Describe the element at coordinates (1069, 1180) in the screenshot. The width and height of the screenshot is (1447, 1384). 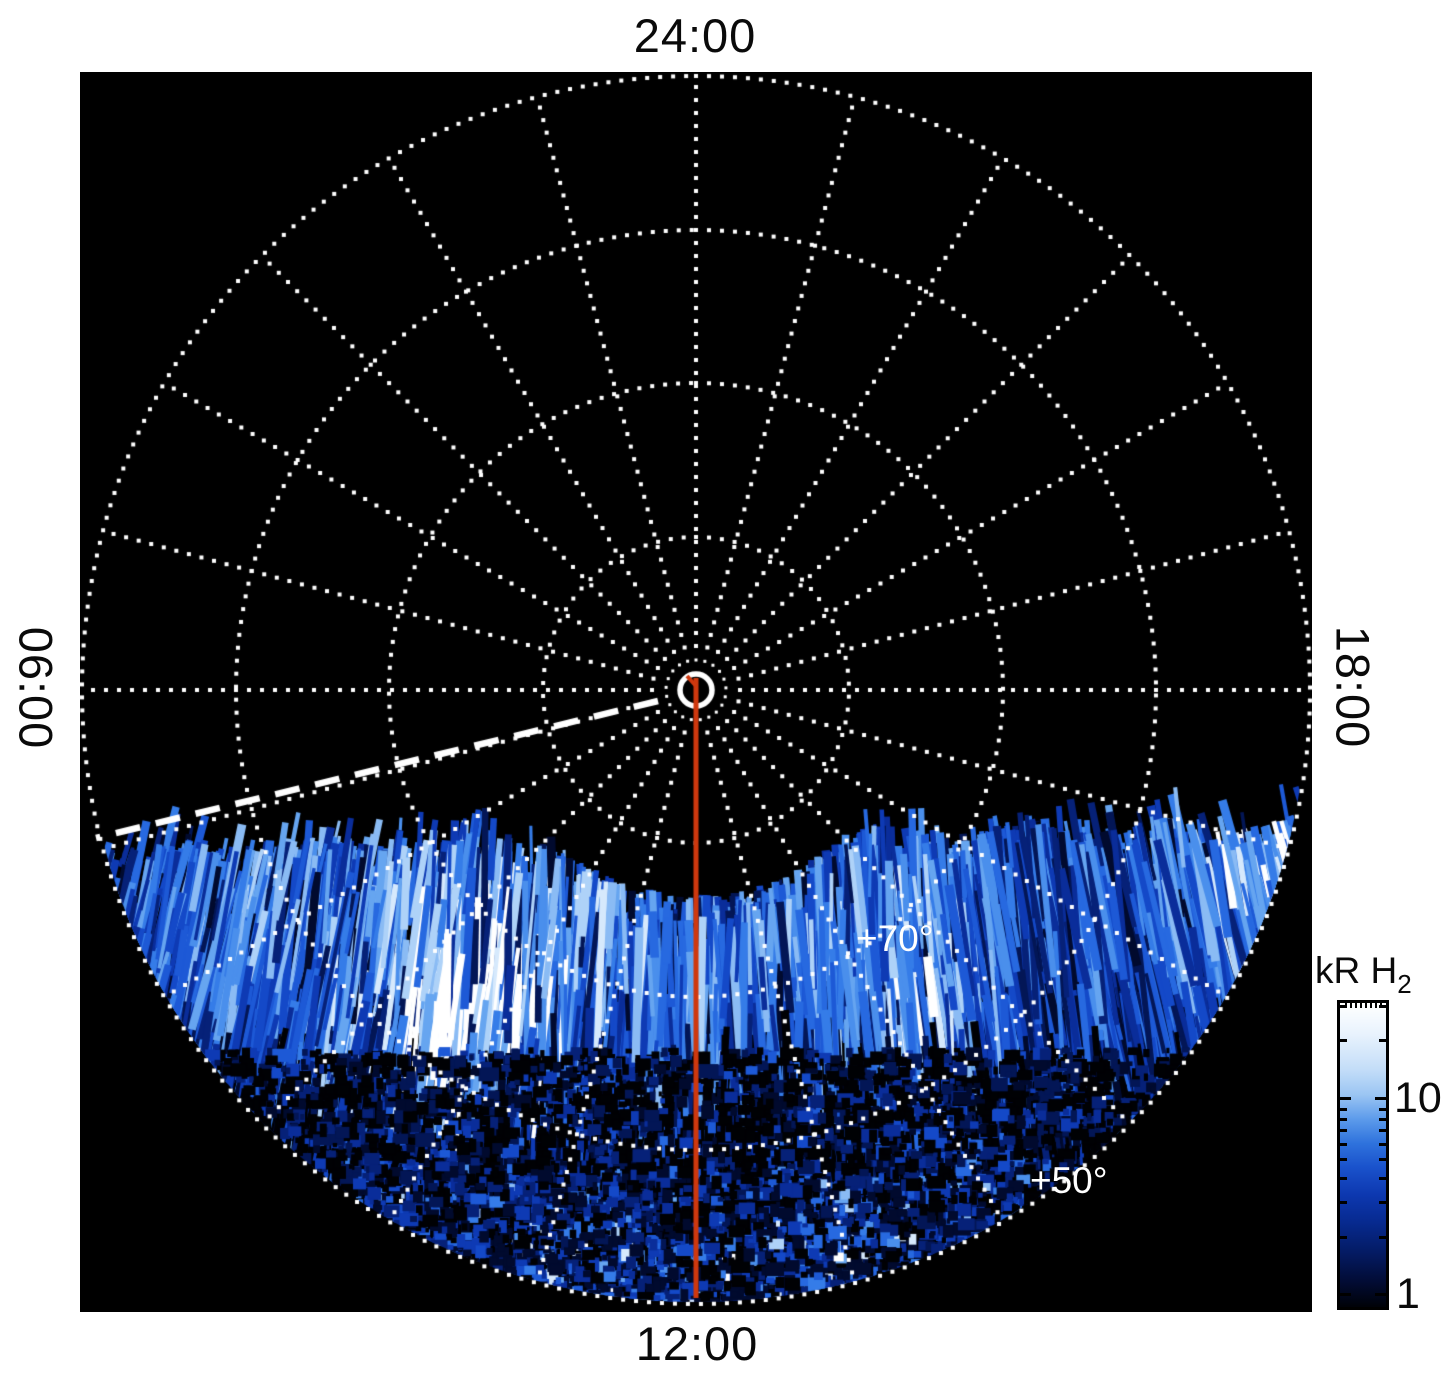
I see `label-latitude-50: +50°` at that location.